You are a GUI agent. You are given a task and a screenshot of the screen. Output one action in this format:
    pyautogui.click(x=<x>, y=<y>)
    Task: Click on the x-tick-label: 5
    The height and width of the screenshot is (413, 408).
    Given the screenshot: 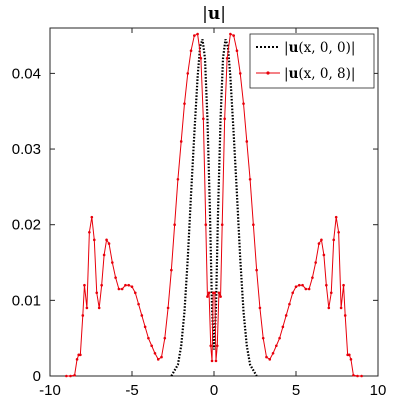 What is the action you would take?
    pyautogui.click(x=296, y=390)
    